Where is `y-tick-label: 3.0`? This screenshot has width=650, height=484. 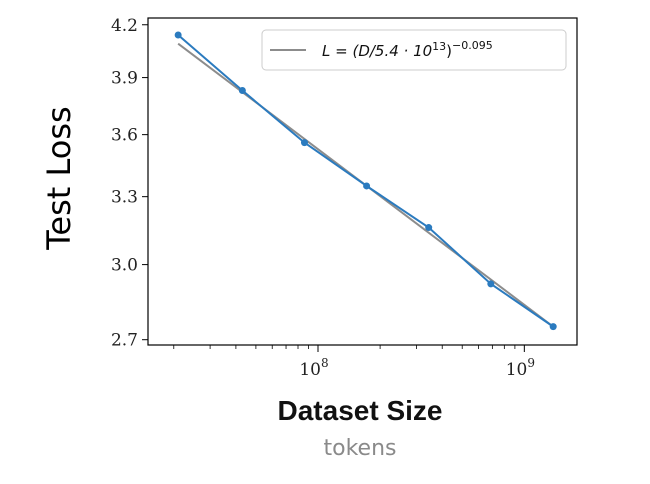
y-tick-label: 3.0 is located at coordinates (124, 266).